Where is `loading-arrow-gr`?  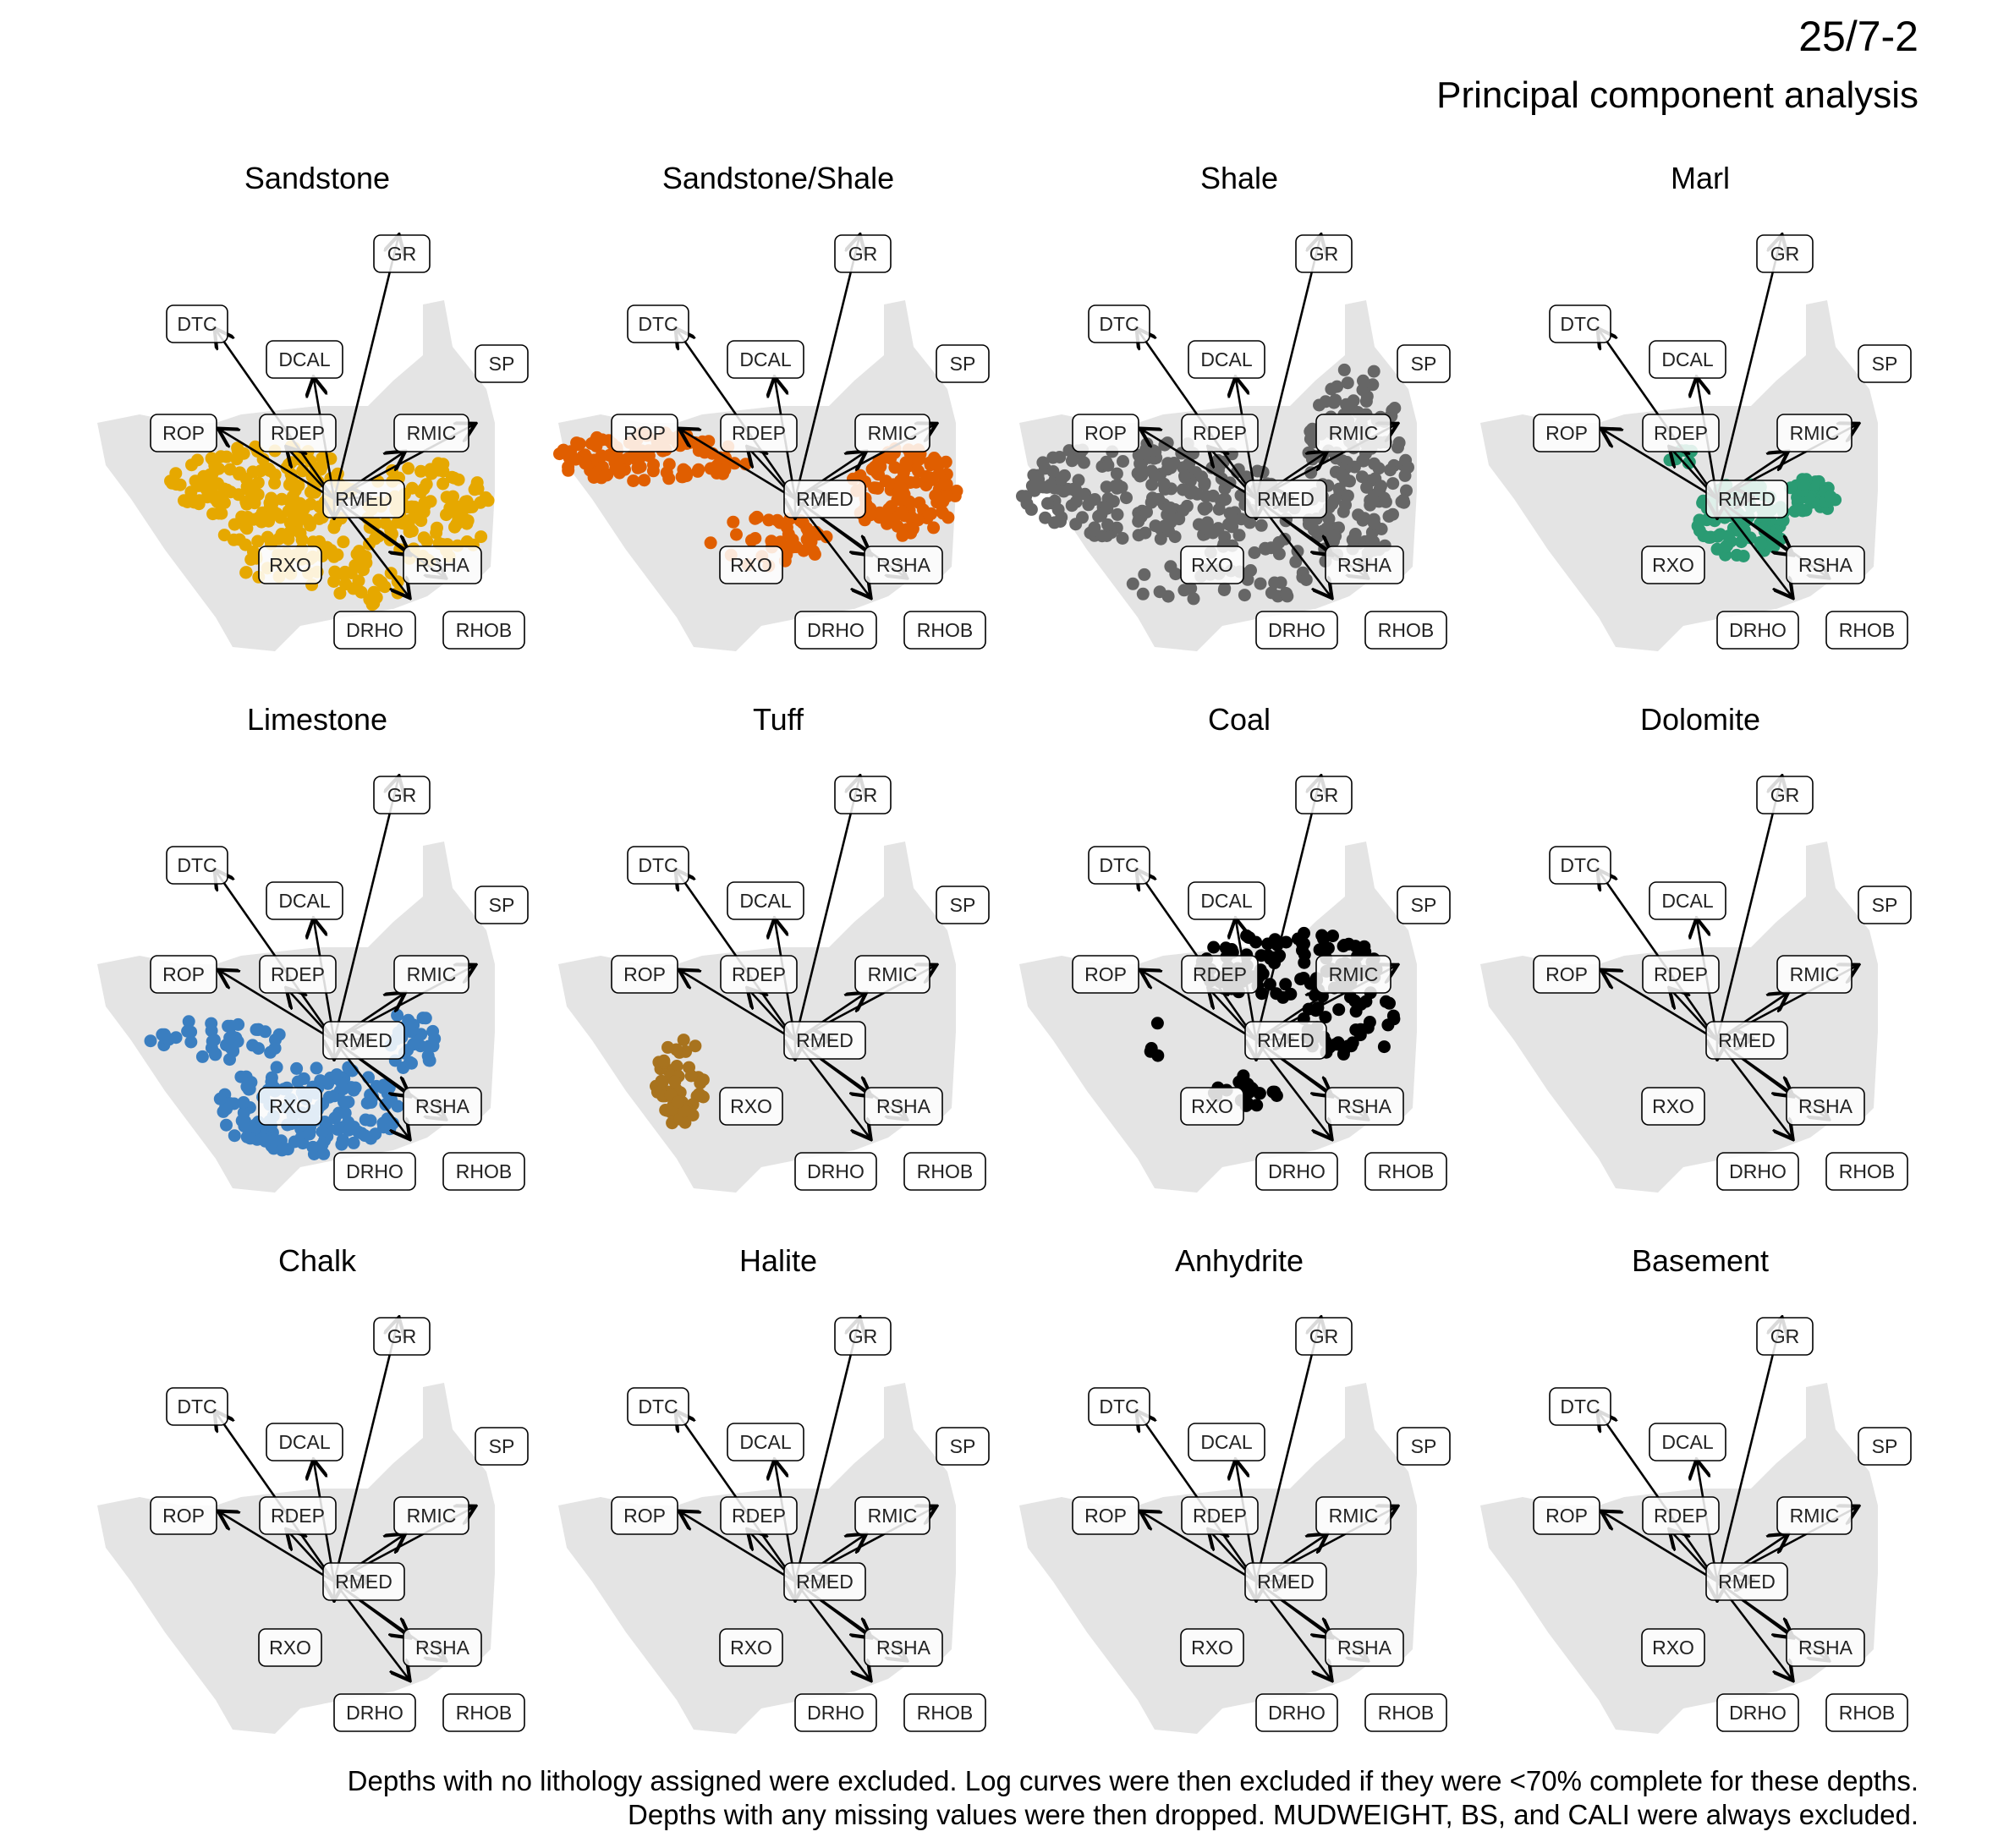
loading-arrow-gr is located at coordinates (1287, 368).